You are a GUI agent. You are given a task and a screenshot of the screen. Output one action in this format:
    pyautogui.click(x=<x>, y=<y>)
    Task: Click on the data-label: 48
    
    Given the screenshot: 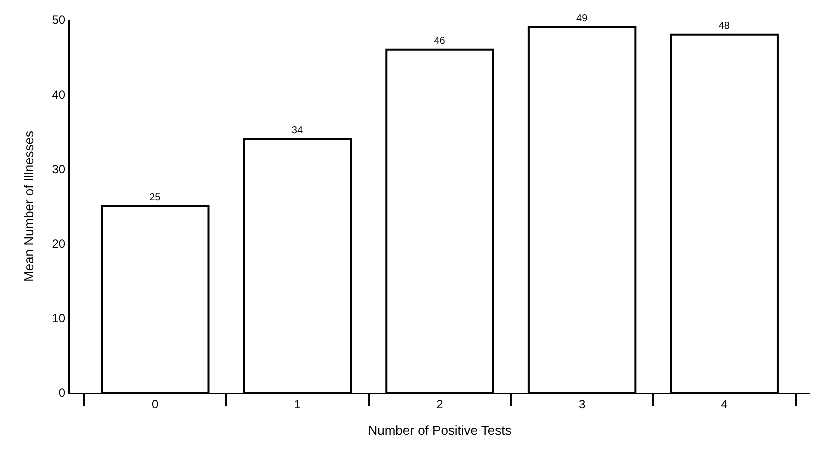 What is the action you would take?
    pyautogui.click(x=724, y=26)
    